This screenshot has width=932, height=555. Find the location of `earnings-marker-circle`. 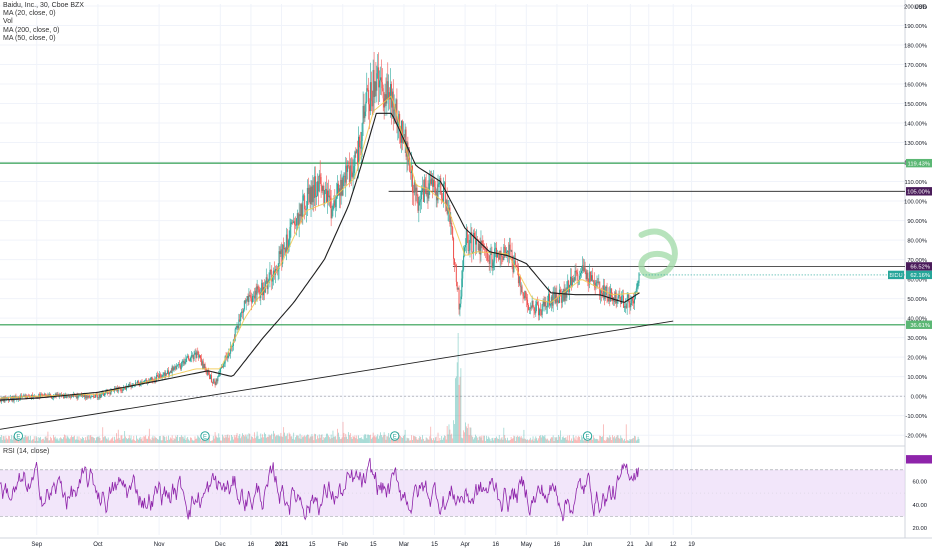

earnings-marker-circle is located at coordinates (587, 436).